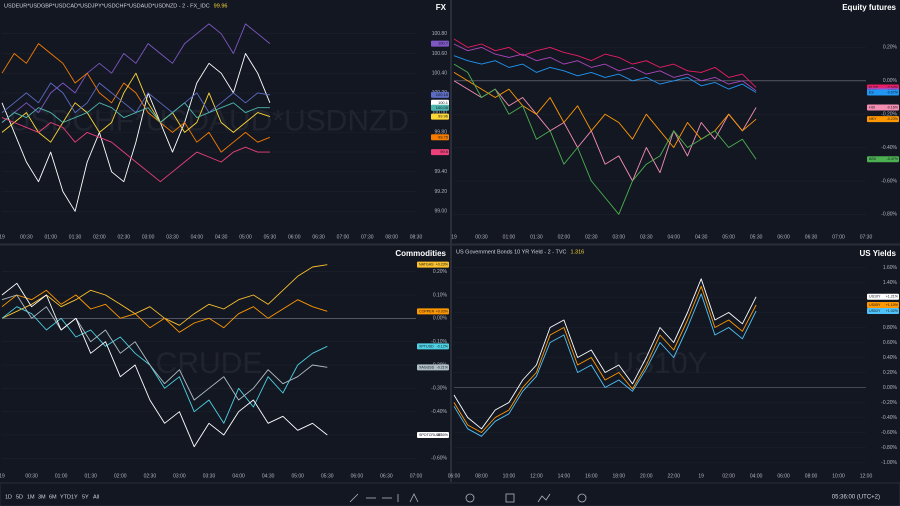 The width and height of the screenshot is (900, 506). Describe the element at coordinates (619, 476) in the screenshot. I see `x-tick-label: 18:00` at that location.